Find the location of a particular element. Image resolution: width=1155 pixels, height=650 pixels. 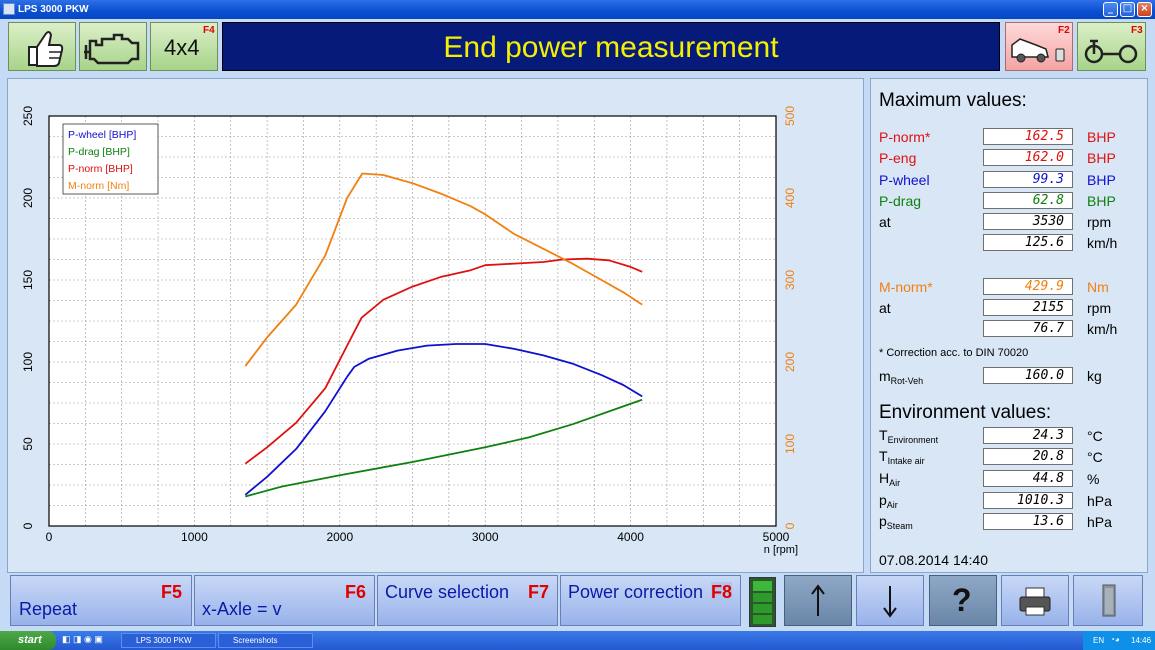

language-indicator: EN is located at coordinates (1099, 640).